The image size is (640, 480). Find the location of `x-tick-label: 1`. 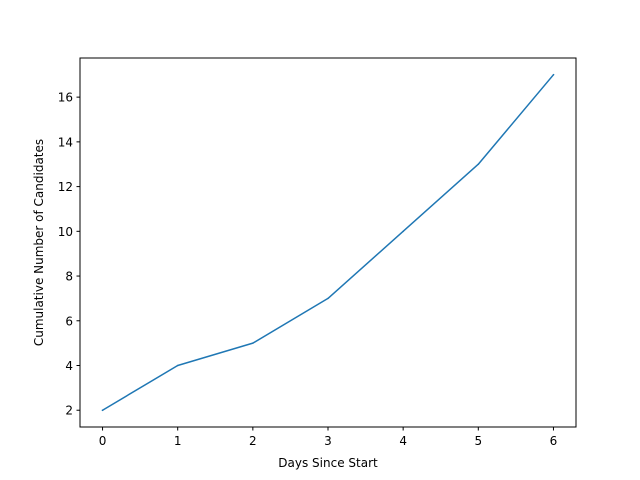

x-tick-label: 1 is located at coordinates (178, 441).